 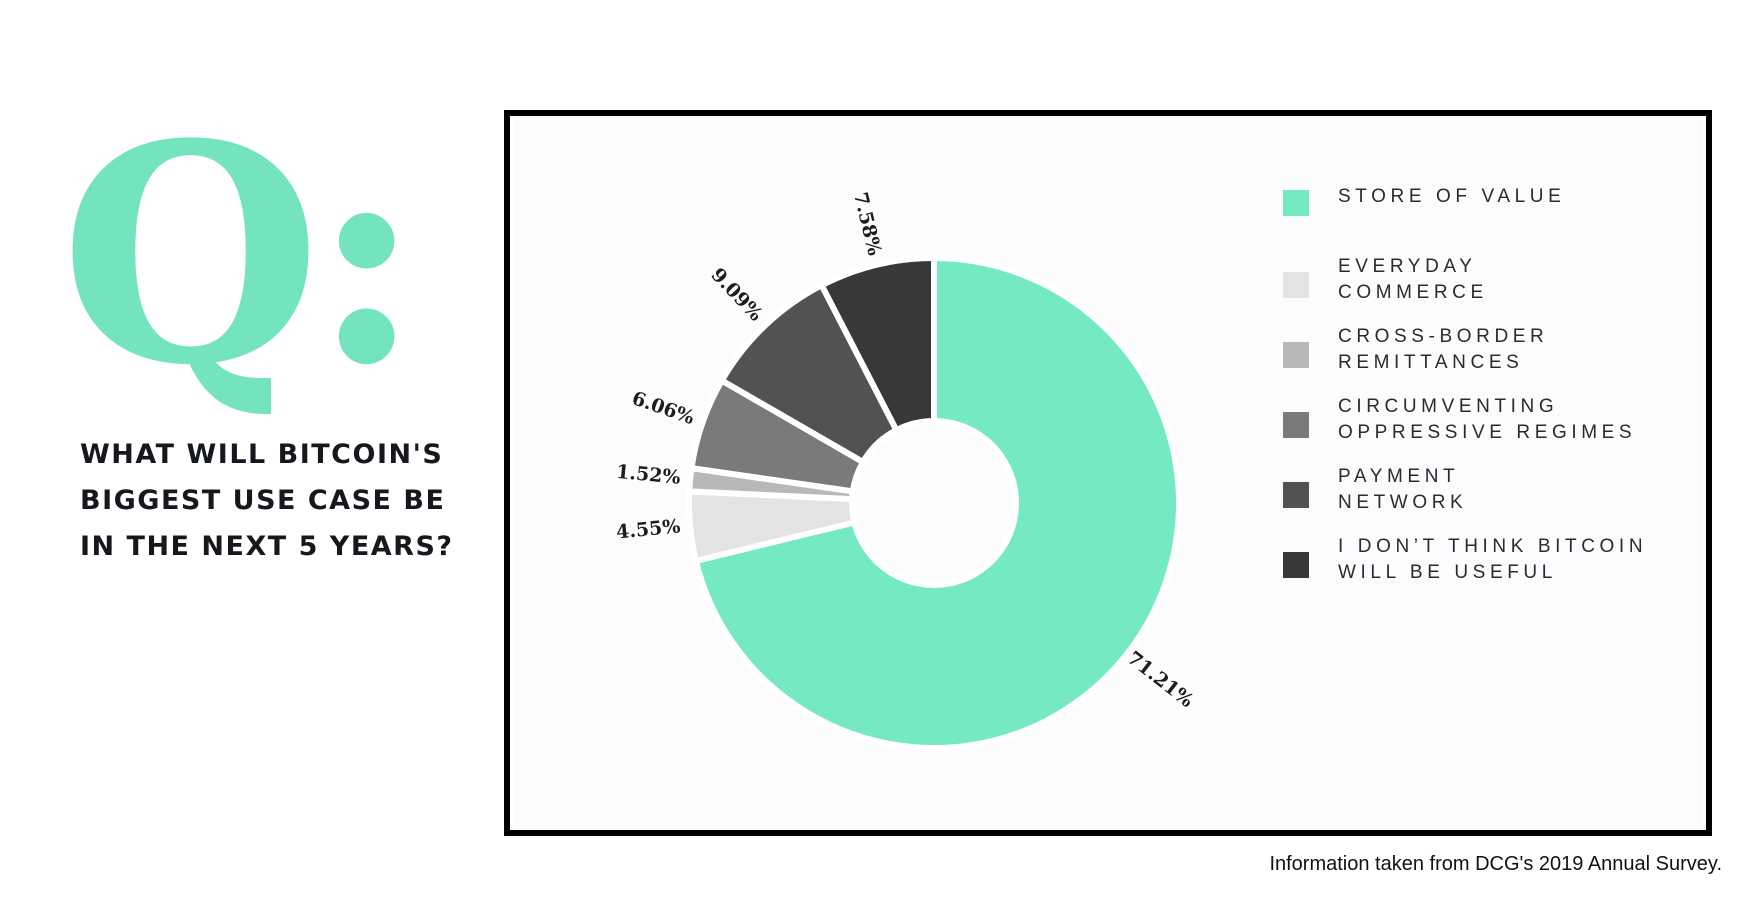 What do you see at coordinates (263, 500) in the screenshot?
I see `question-line-2: BIGGEST USE CASE BE` at bounding box center [263, 500].